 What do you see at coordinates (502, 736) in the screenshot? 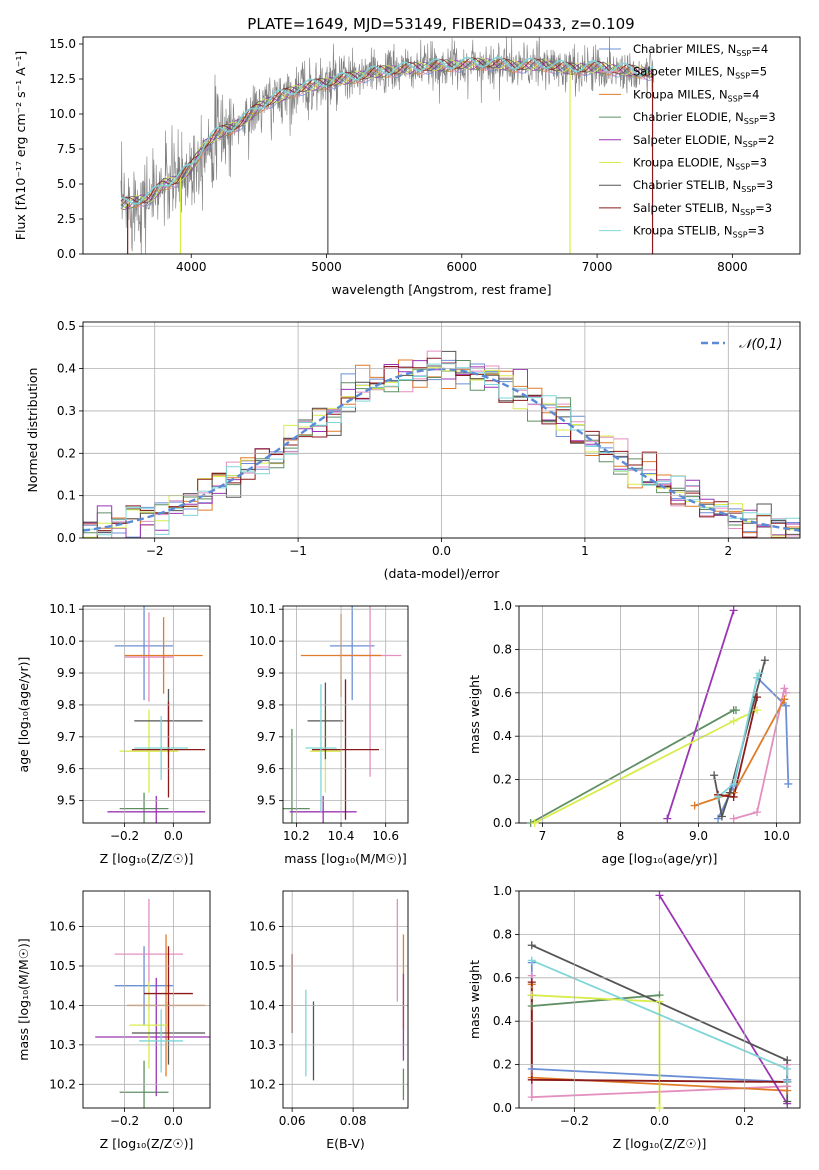
I see `weight_vs_age-ytick-label: 0.4` at bounding box center [502, 736].